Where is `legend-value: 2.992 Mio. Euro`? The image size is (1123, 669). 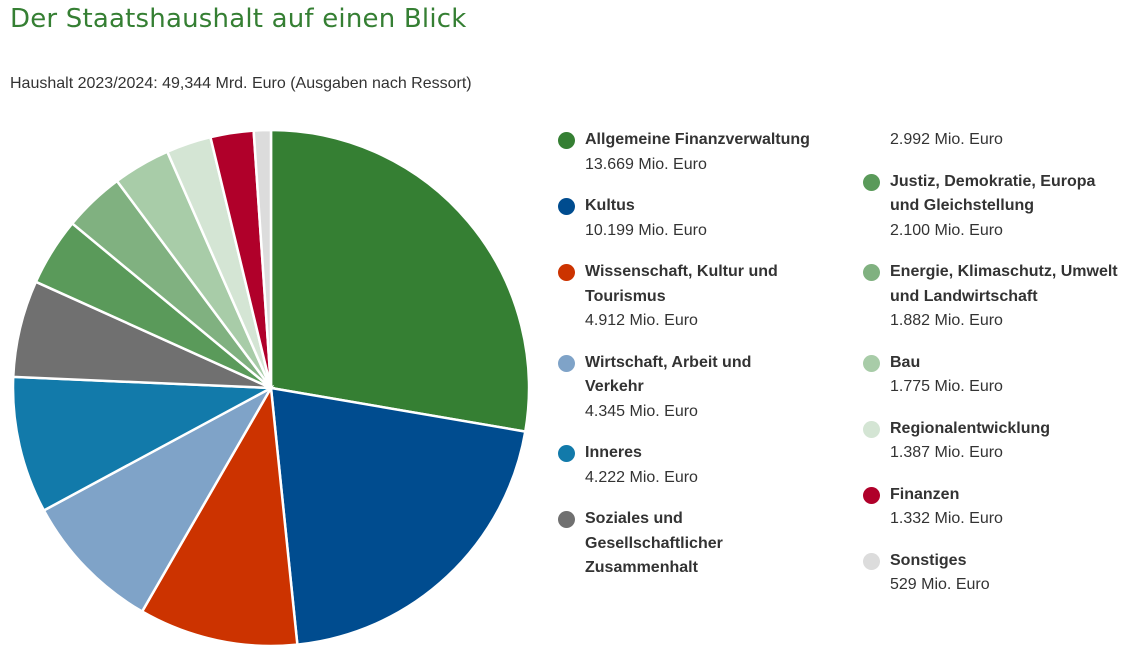
legend-value: 2.992 Mio. Euro is located at coordinates (946, 139).